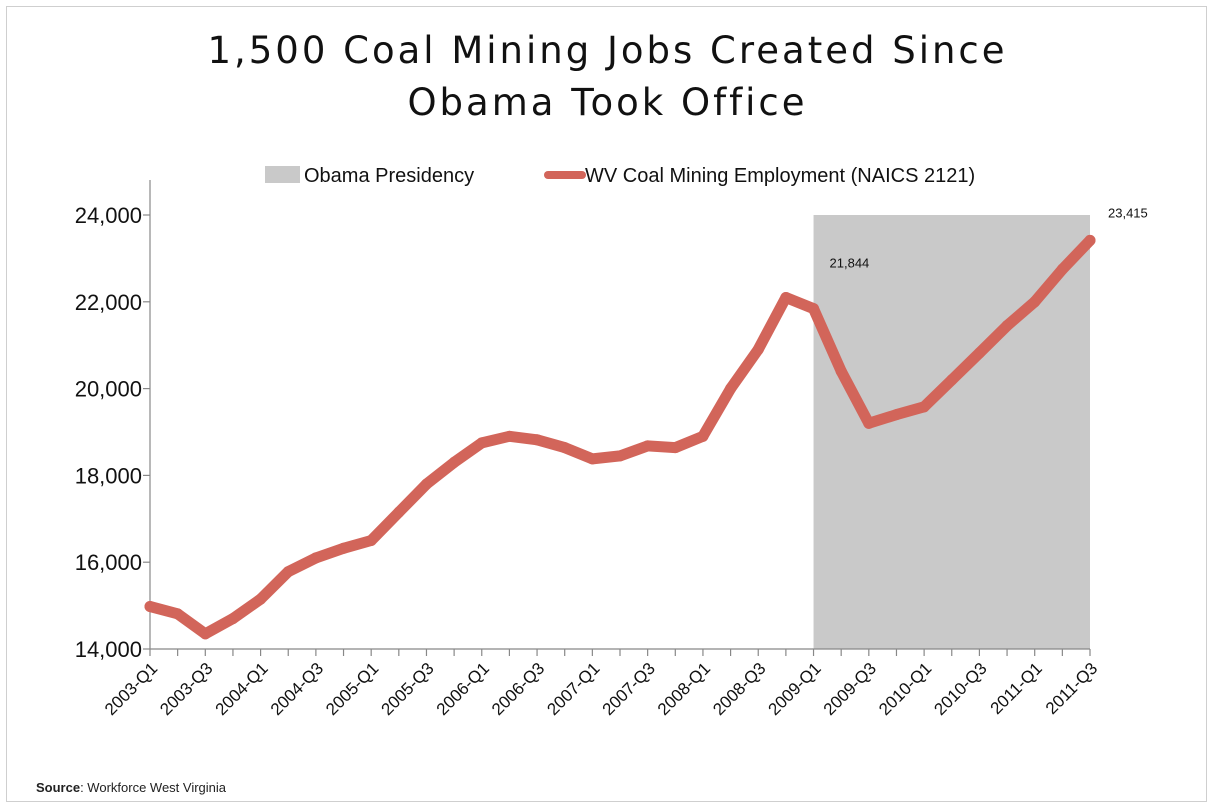 The height and width of the screenshot is (810, 1215). What do you see at coordinates (573, 689) in the screenshot?
I see `x-tick-label: 2007-Q1` at bounding box center [573, 689].